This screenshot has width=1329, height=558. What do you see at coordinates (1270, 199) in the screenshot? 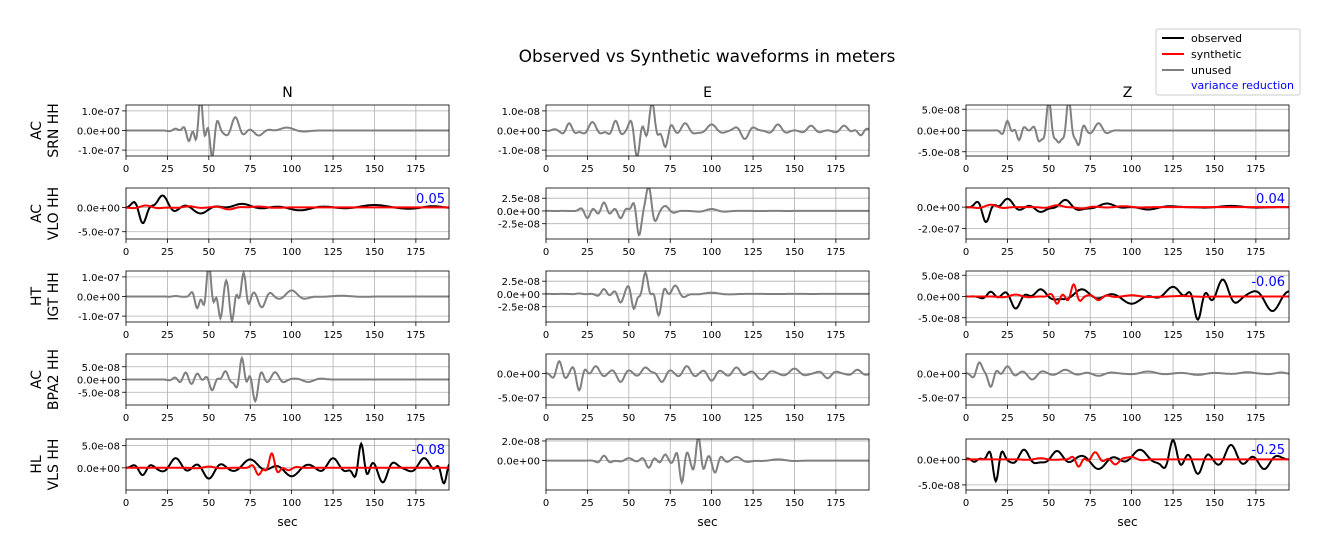
I see `variance-reduction-value: 0.04` at bounding box center [1270, 199].